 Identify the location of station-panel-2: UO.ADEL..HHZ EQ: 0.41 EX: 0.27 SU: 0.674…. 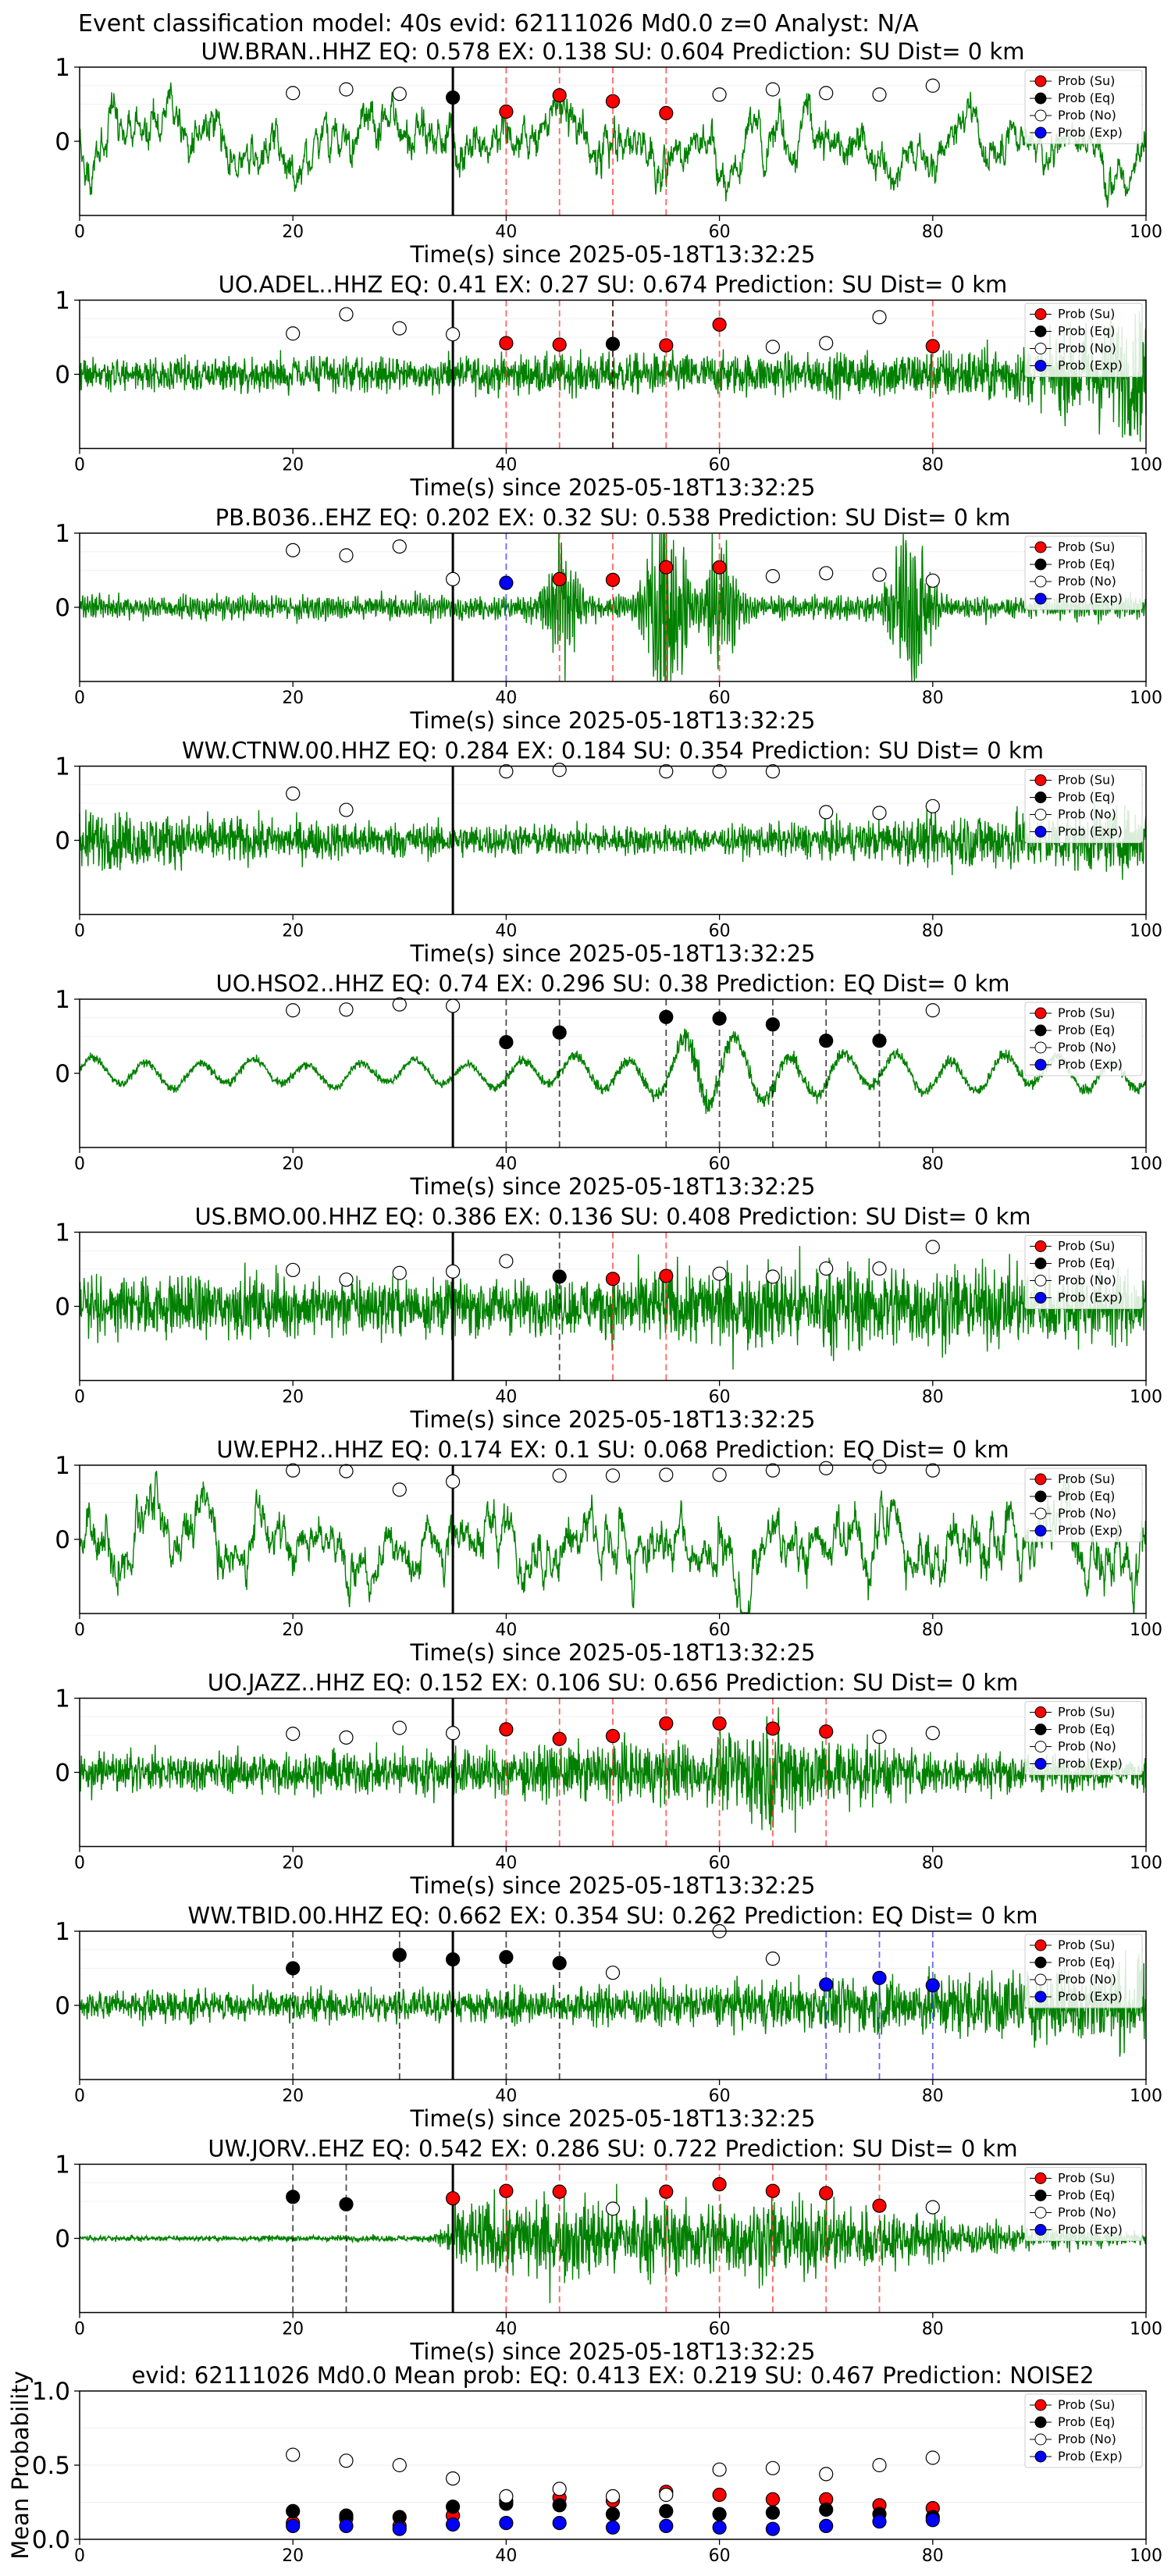
(608, 386).